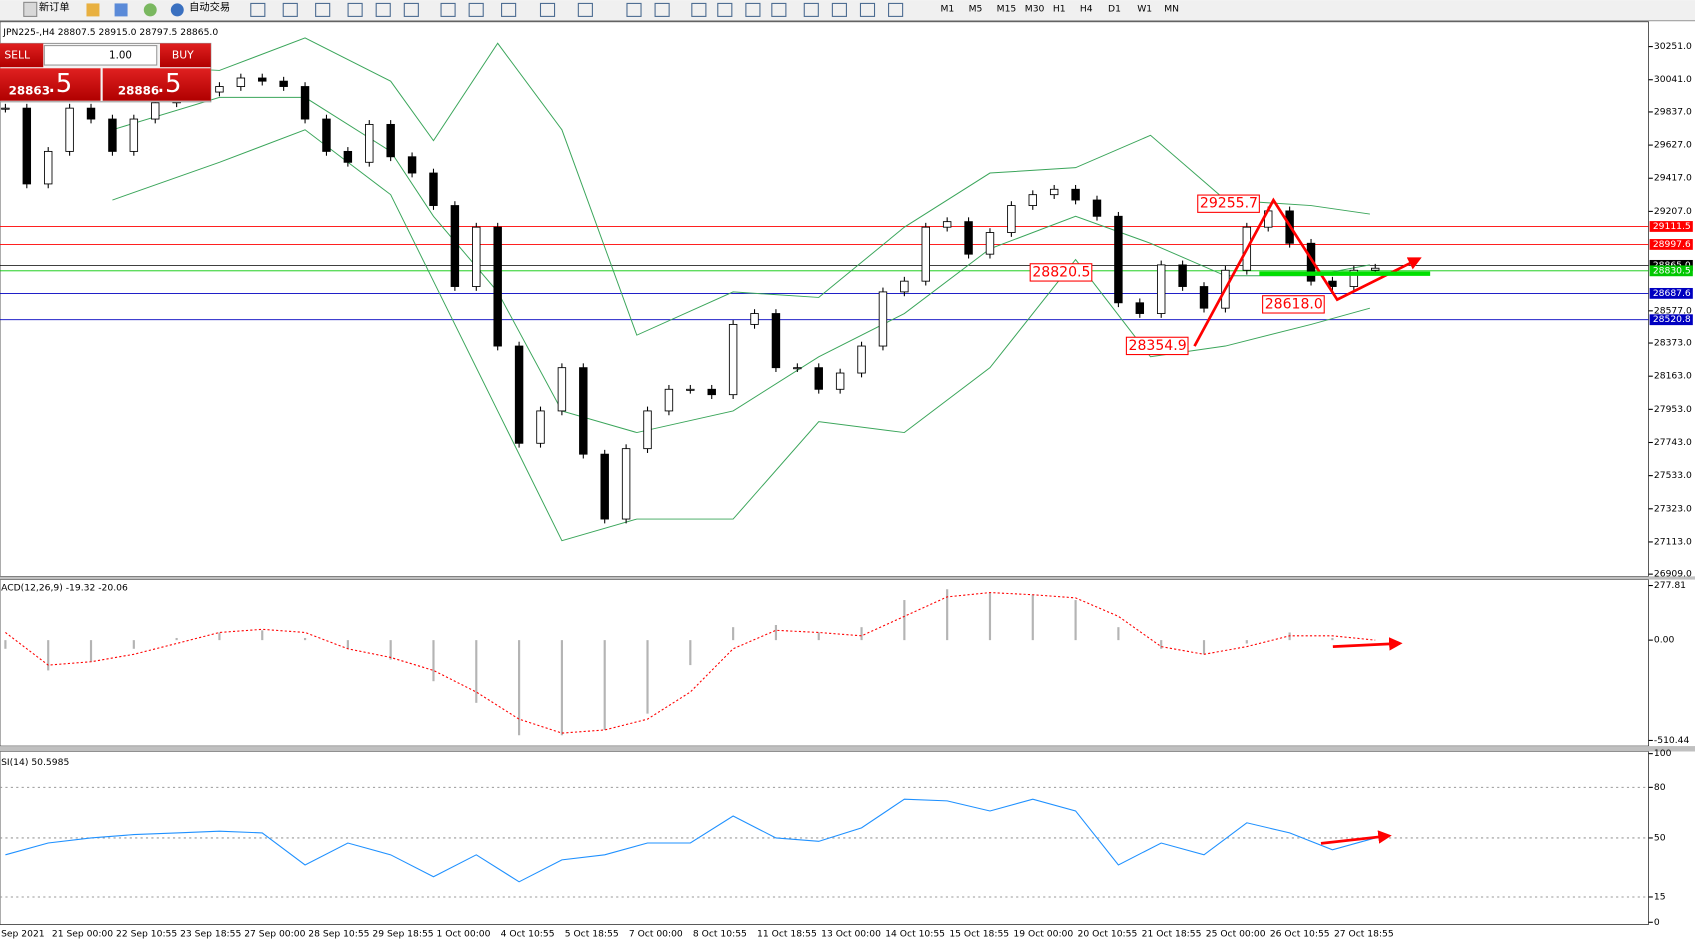 The image size is (1695, 943). Describe the element at coordinates (138, 90) in the screenshot. I see `ask-main: 28886` at that location.